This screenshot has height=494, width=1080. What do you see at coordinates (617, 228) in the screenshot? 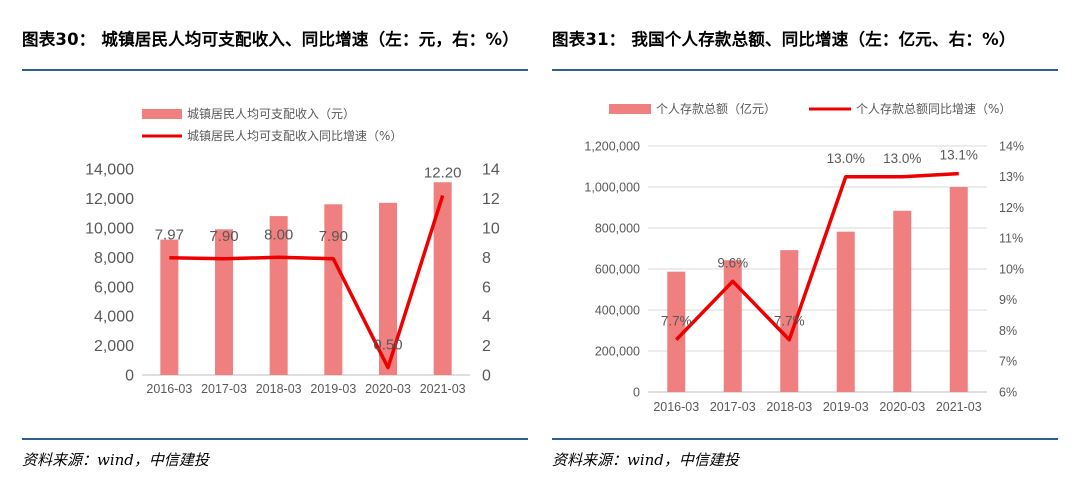
I see `right-left-tick-label: 800,000` at bounding box center [617, 228].